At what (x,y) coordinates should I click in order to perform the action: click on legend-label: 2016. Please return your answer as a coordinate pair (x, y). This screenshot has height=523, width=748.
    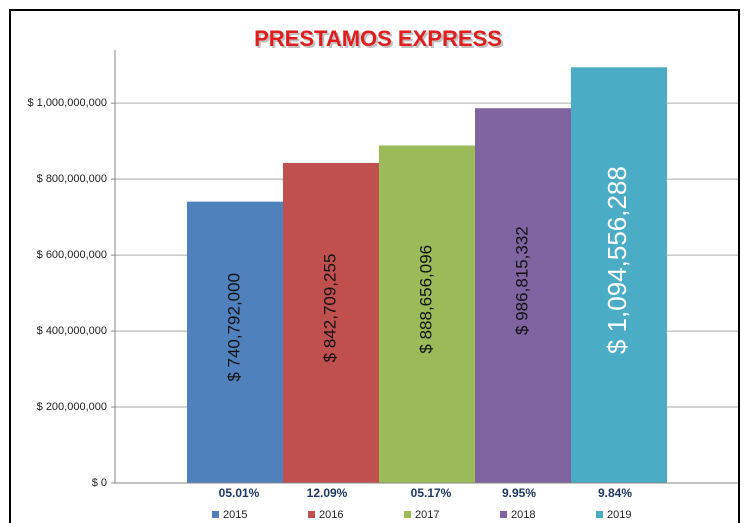
    Looking at the image, I should click on (331, 515).